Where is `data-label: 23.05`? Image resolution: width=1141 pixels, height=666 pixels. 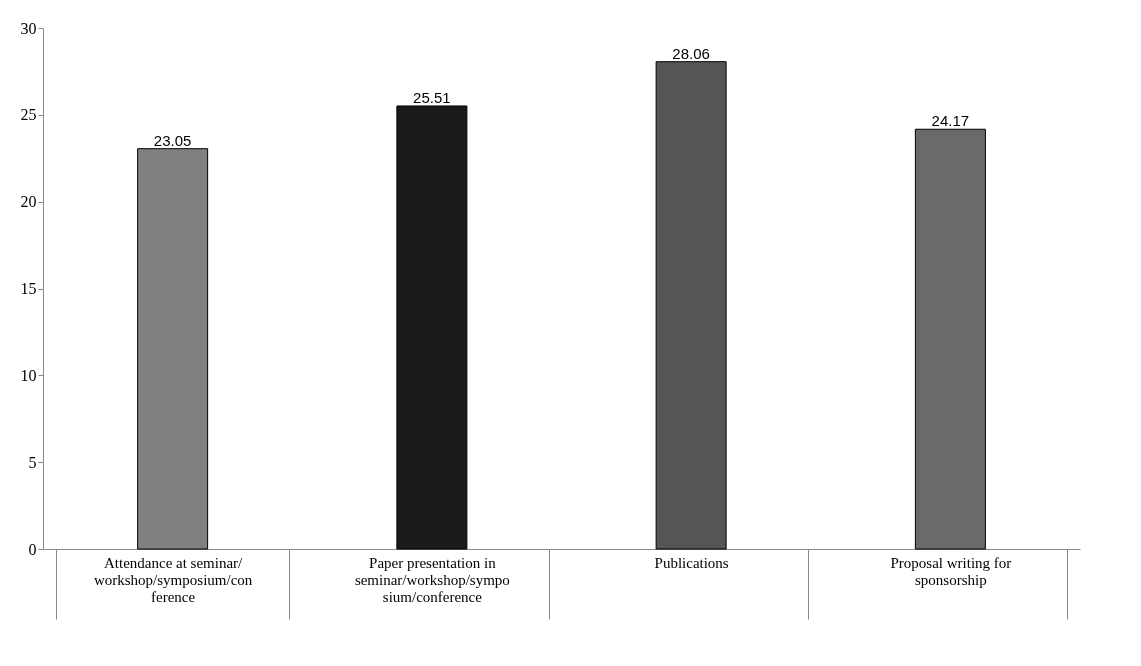 data-label: 23.05 is located at coordinates (172, 140).